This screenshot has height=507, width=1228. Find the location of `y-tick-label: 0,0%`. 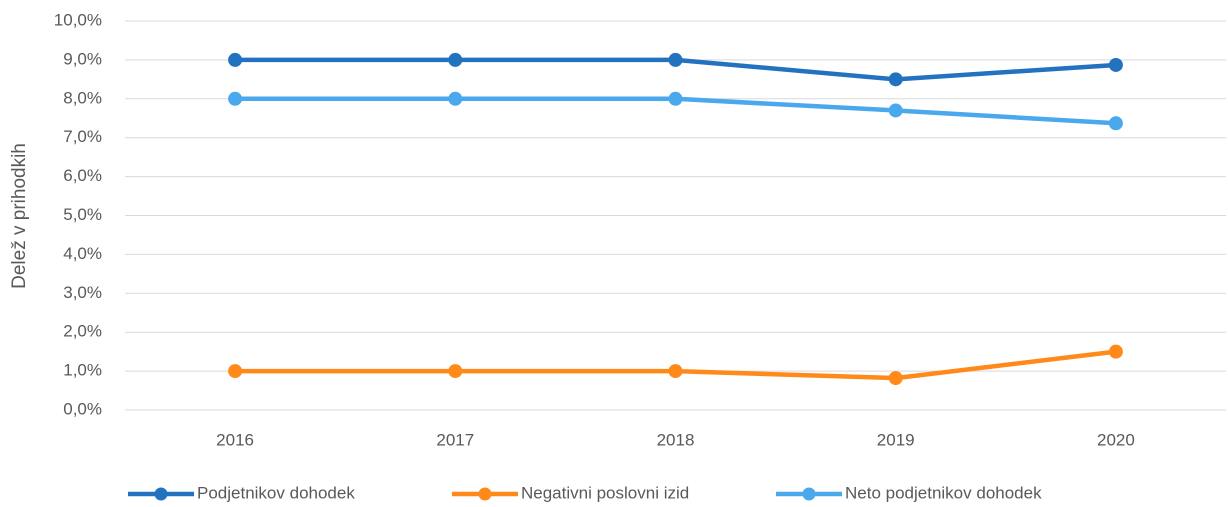

y-tick-label: 0,0% is located at coordinates (82, 408).